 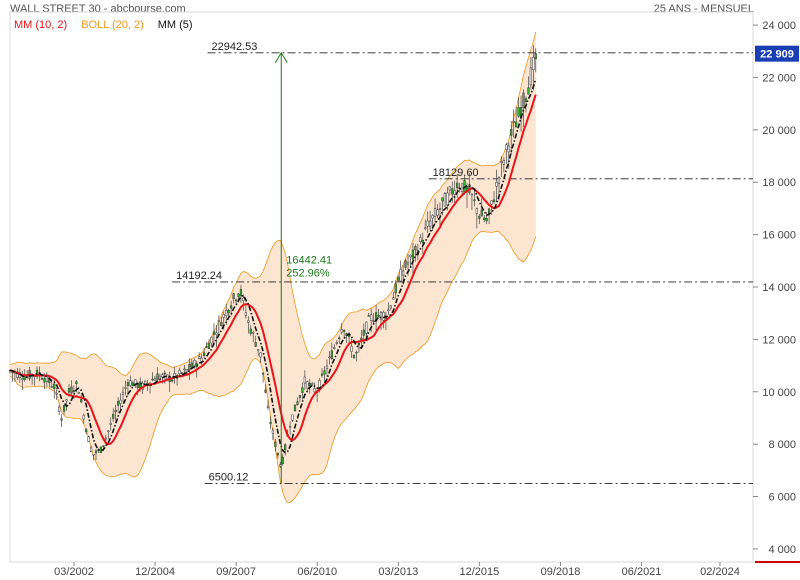 What do you see at coordinates (782, 445) in the screenshot?
I see `y-tick-label: 8 000` at bounding box center [782, 445].